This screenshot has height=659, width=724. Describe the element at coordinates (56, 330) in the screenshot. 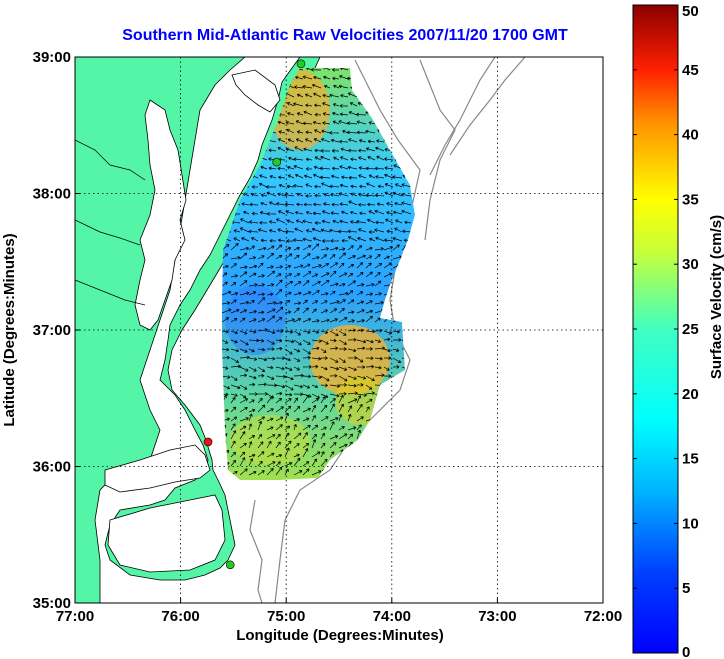

I see `y-axis: 35:00 36:00 37:00 38:00 39:00` at that location.